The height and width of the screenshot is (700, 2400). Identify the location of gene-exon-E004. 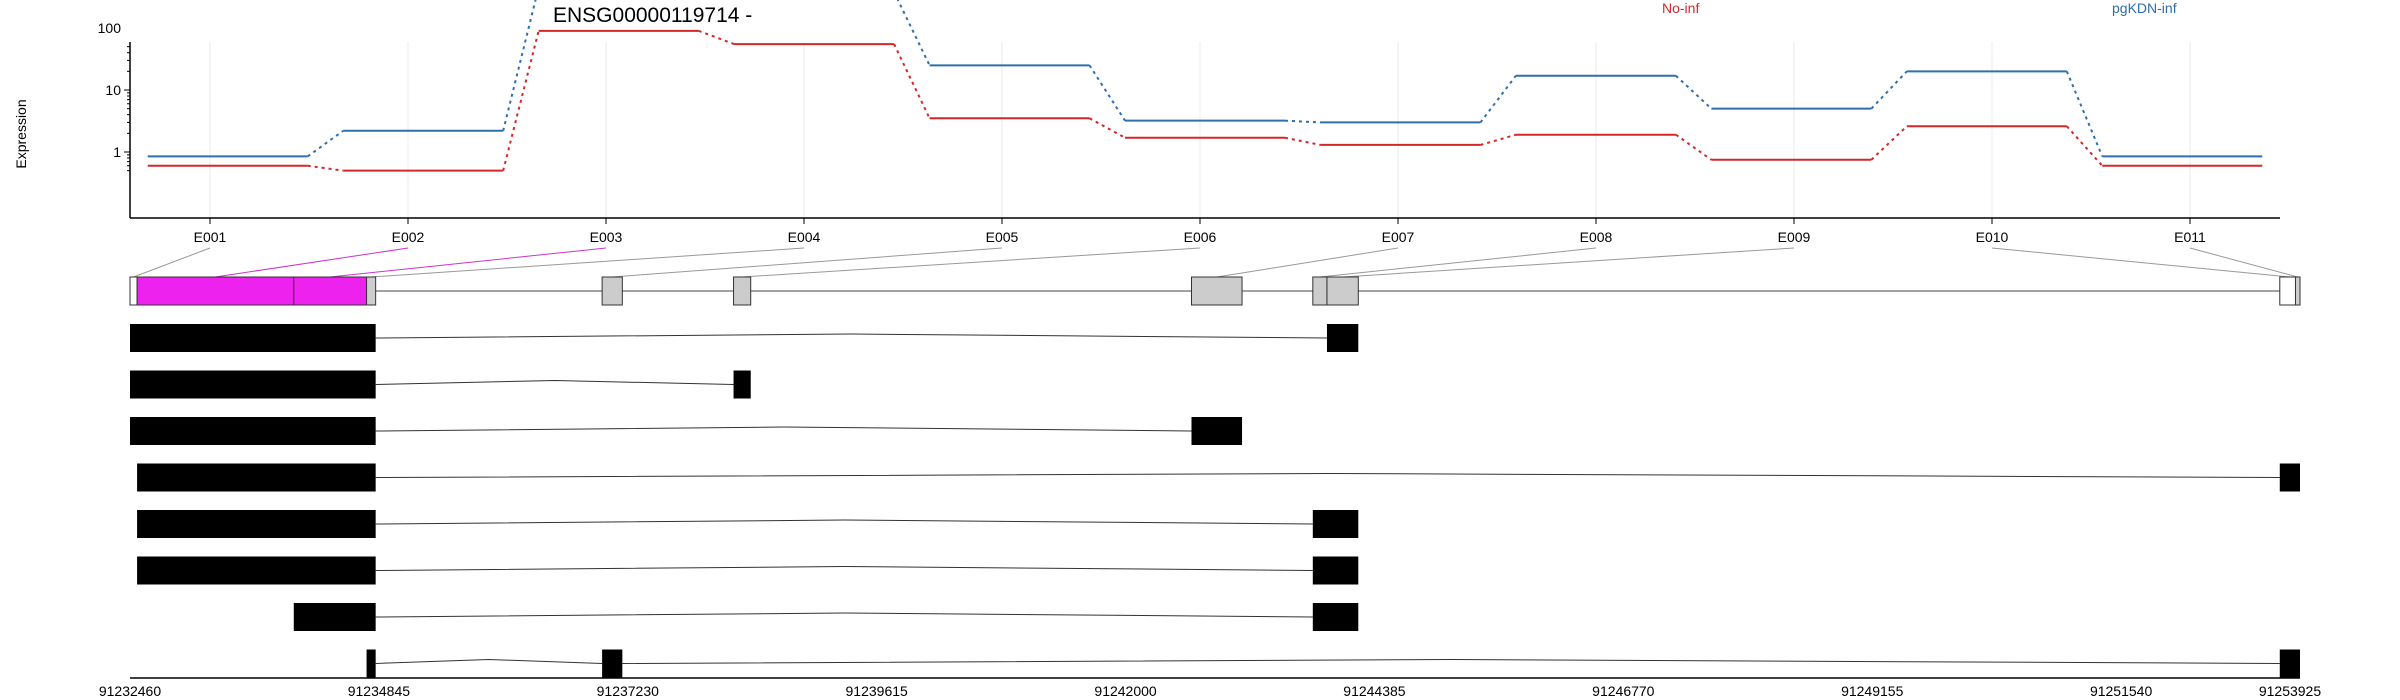
(371, 291).